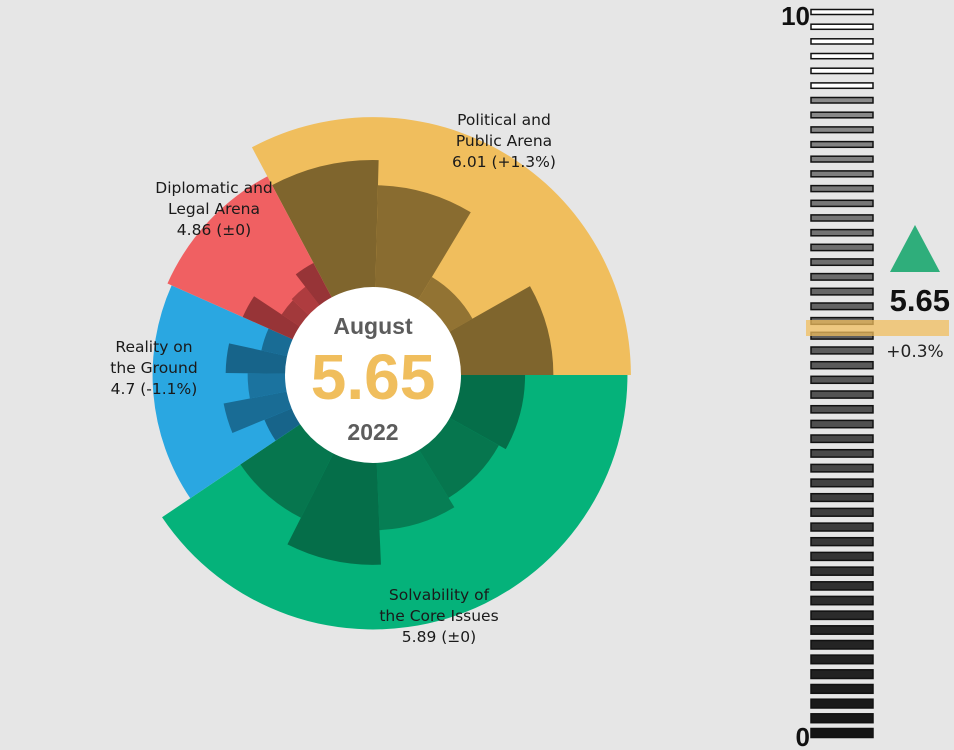 This screenshot has height=750, width=954. Describe the element at coordinates (153, 347) in the screenshot. I see `arena-label-line: Reality on` at that location.